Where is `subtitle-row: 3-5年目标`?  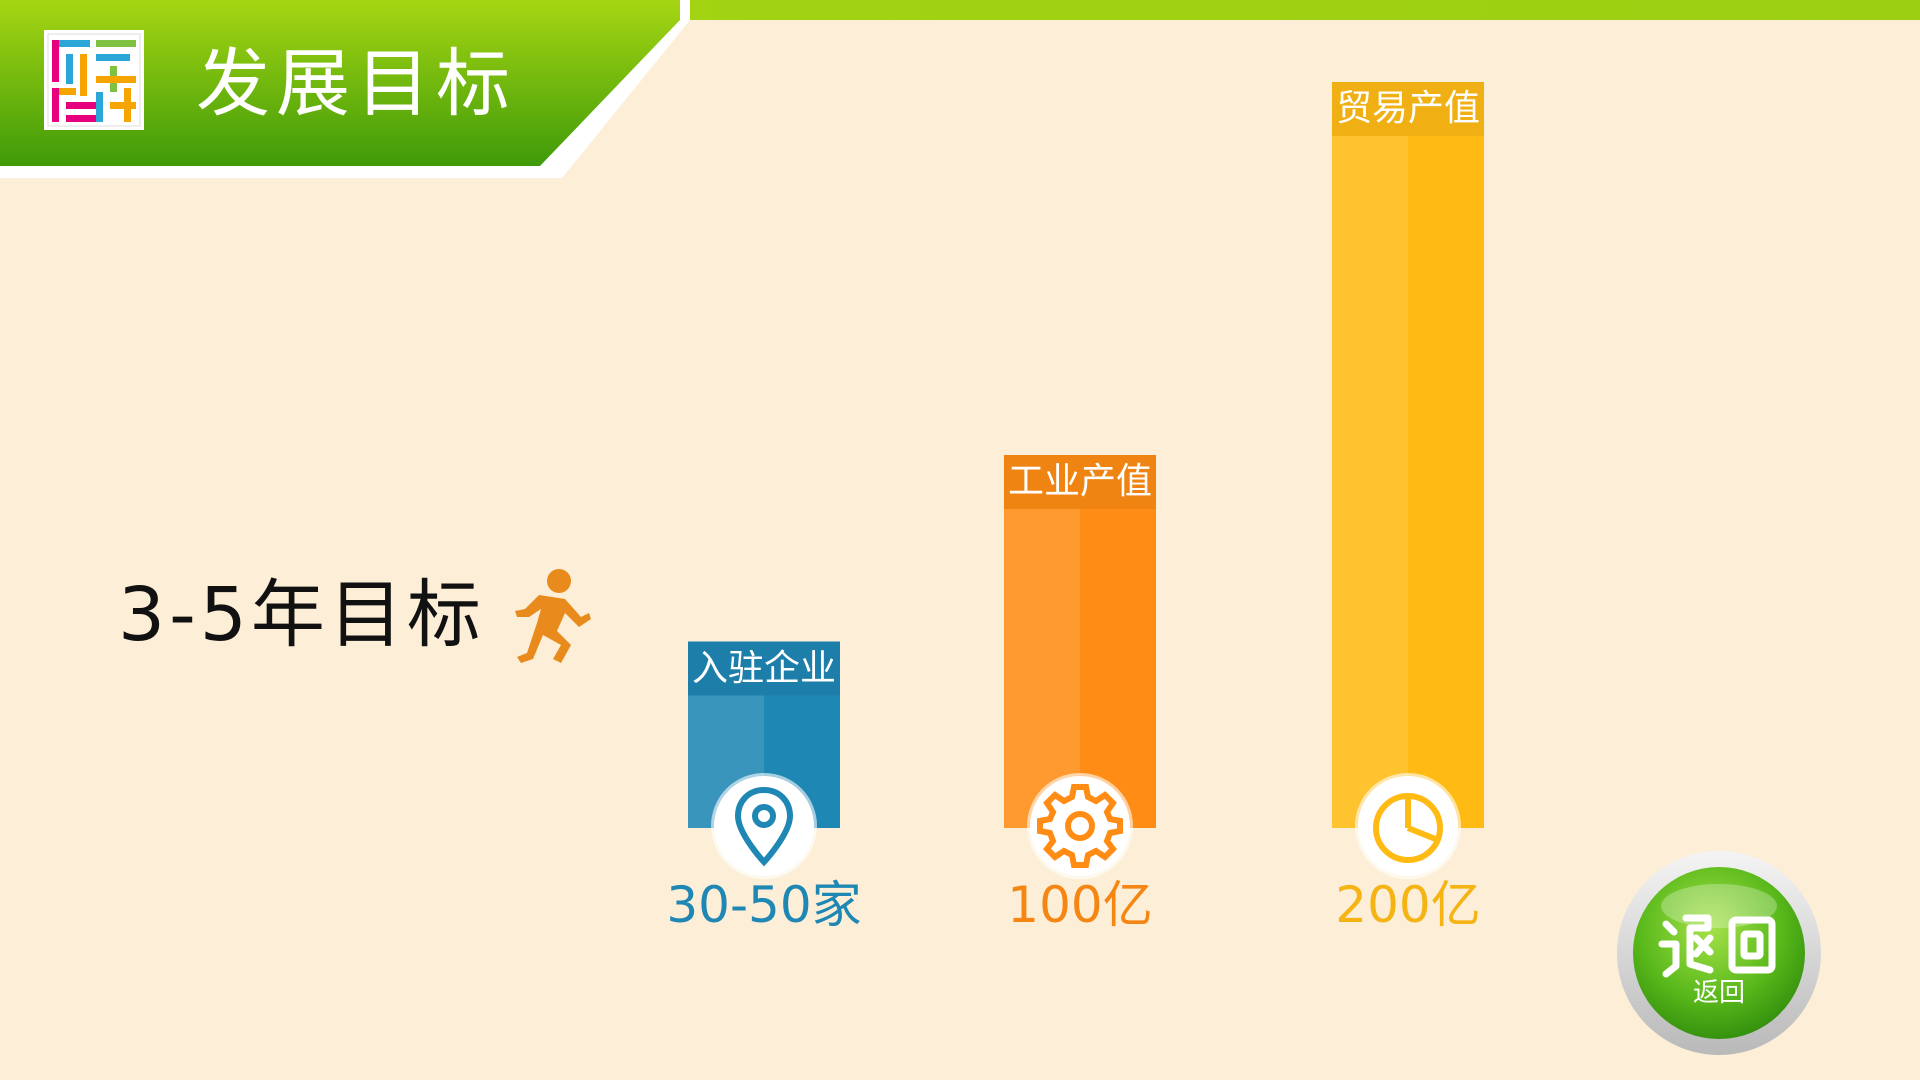
subtitle-row: 3-5年目标 is located at coordinates (356, 615).